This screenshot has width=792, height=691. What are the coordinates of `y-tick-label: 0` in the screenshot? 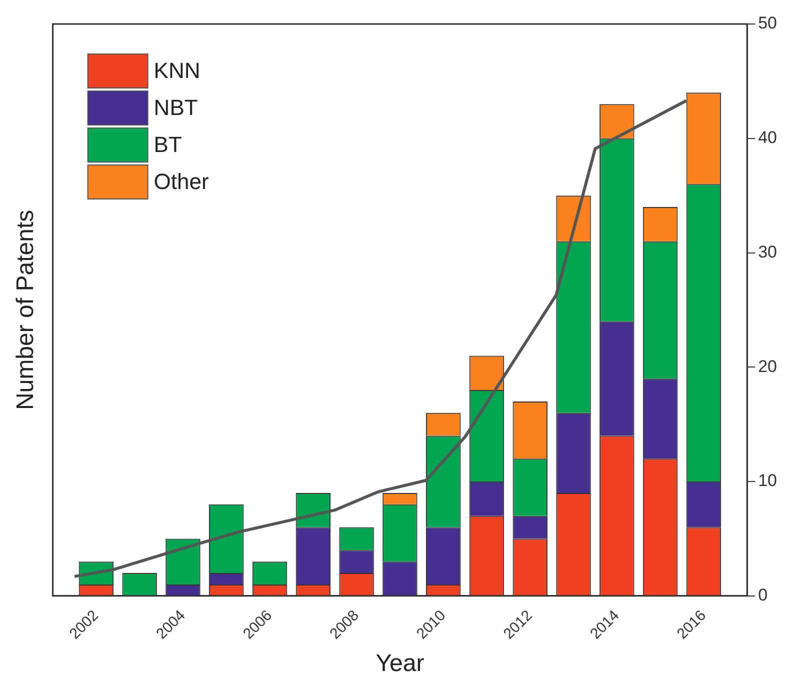 It's located at (763, 595).